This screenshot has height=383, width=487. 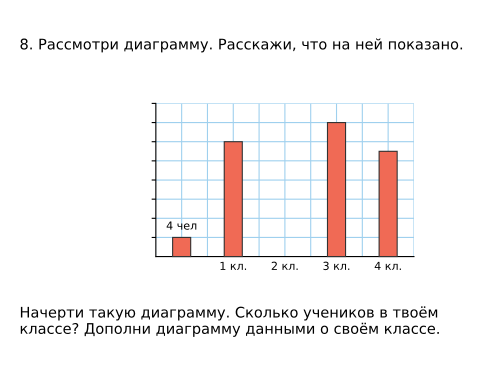 I want to click on x-tick-label: 3 кл., so click(x=336, y=266).